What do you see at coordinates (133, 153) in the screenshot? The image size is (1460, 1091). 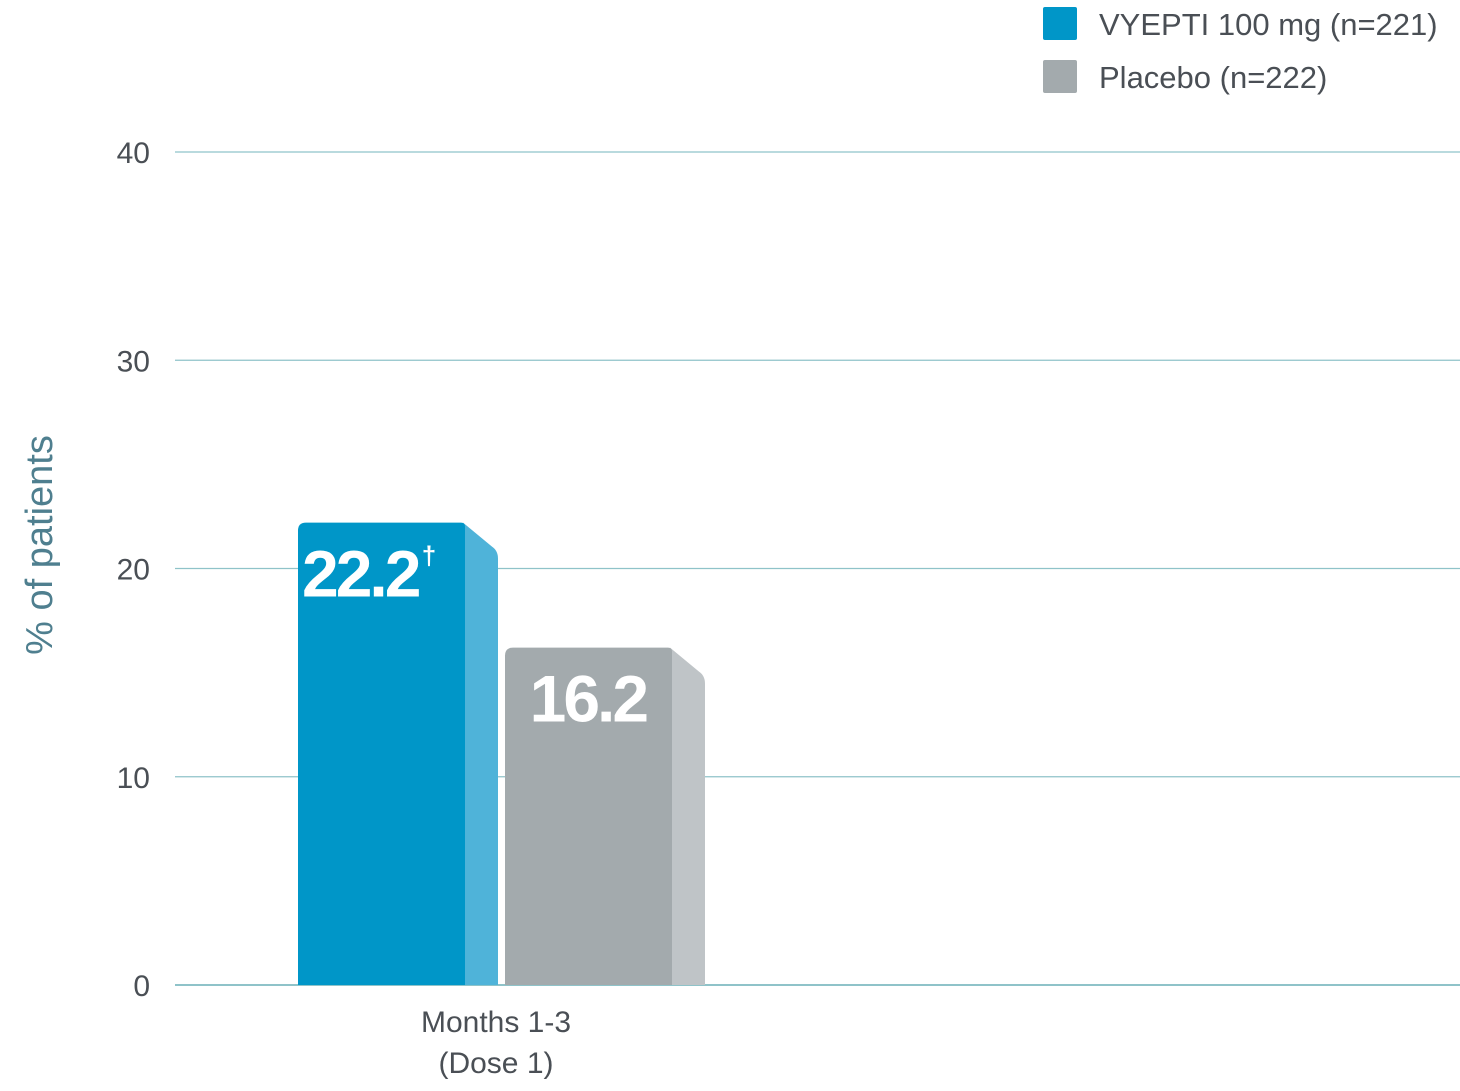 I see `y-tick-label: 40` at bounding box center [133, 153].